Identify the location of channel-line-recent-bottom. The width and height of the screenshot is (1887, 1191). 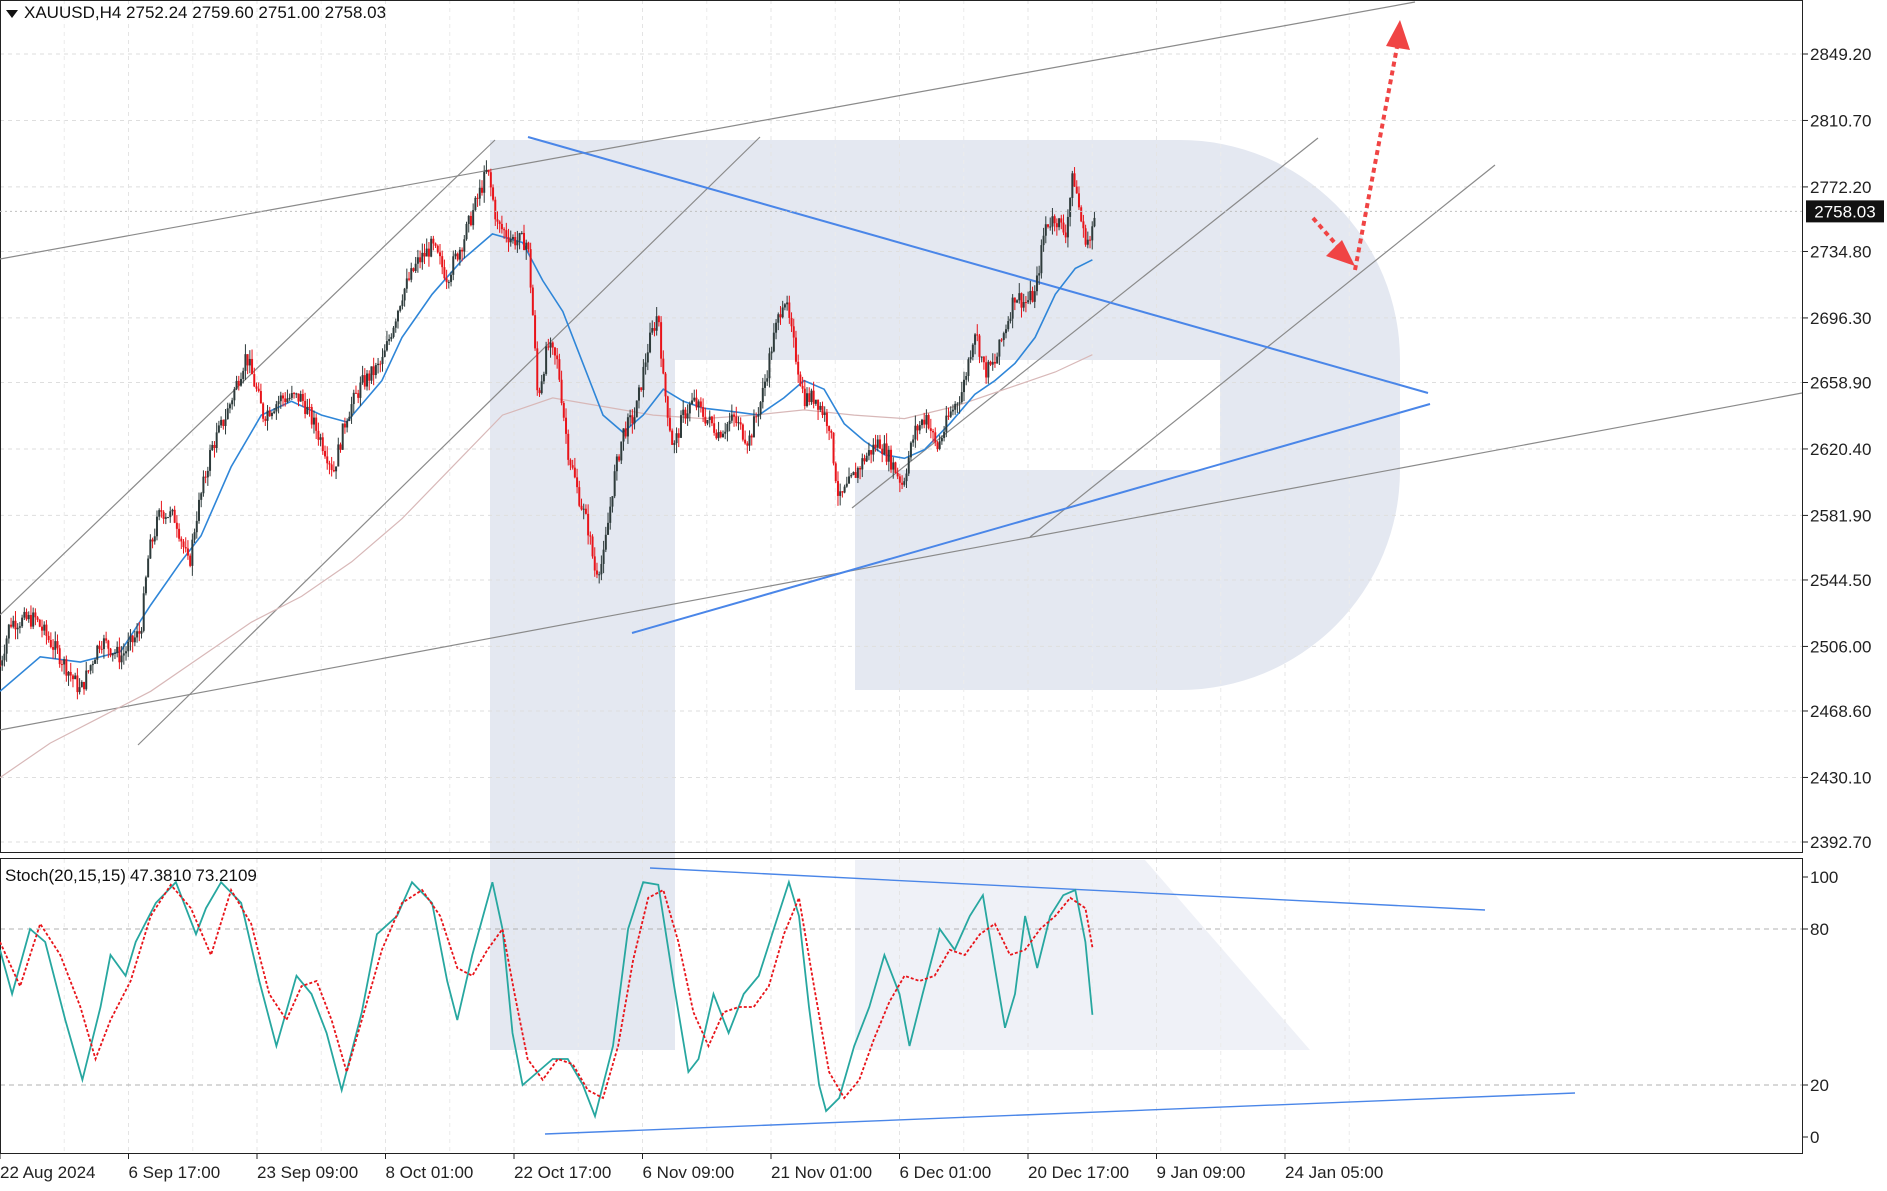
(1262, 351).